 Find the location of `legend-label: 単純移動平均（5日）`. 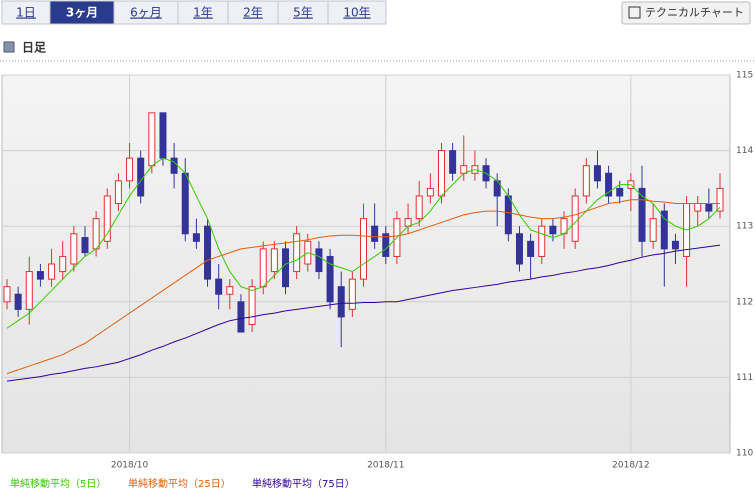

legend-label: 単純移動平均（5日） is located at coordinates (58, 483).